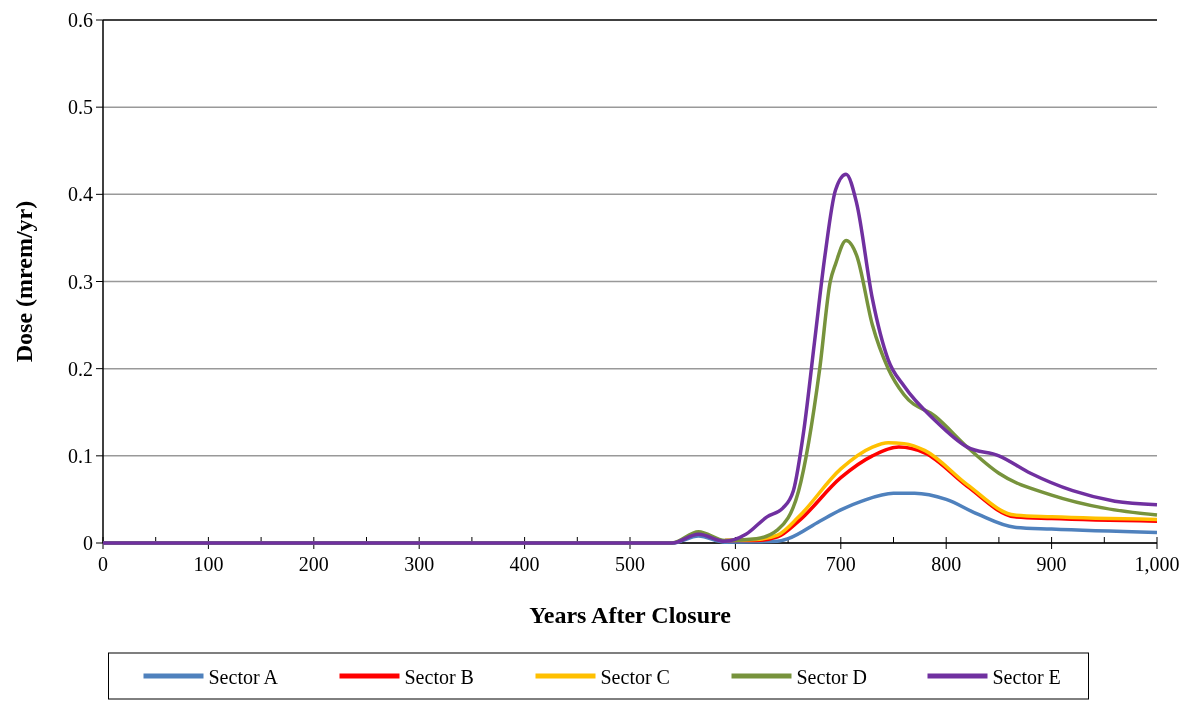 Image resolution: width=1197 pixels, height=713 pixels. What do you see at coordinates (313, 564) in the screenshot?
I see `x-tick-label: 200` at bounding box center [313, 564].